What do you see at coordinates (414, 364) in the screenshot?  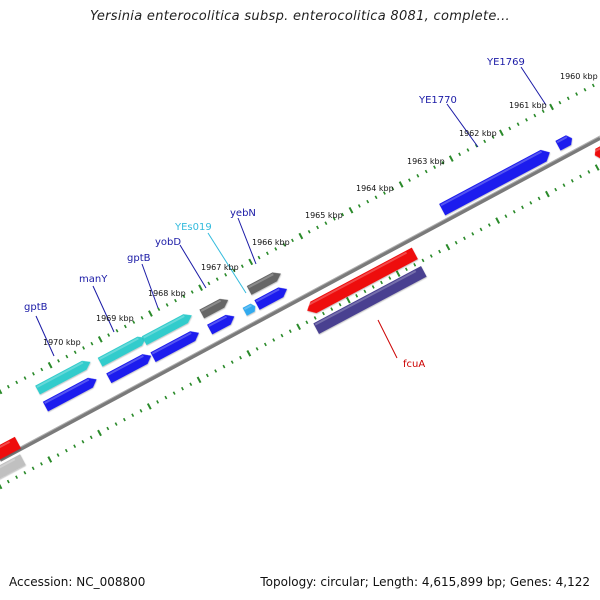 I see `gene-label: fcuA` at bounding box center [414, 364].